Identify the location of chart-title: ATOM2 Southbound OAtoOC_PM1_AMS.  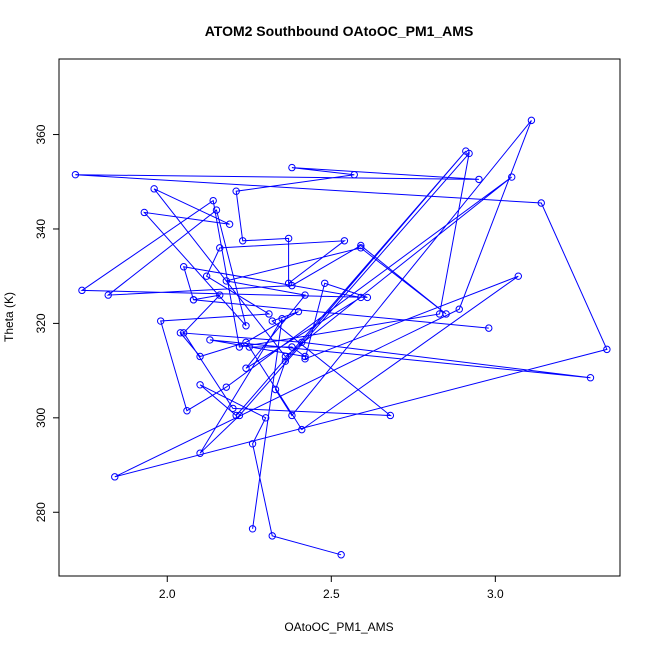
(339, 31).